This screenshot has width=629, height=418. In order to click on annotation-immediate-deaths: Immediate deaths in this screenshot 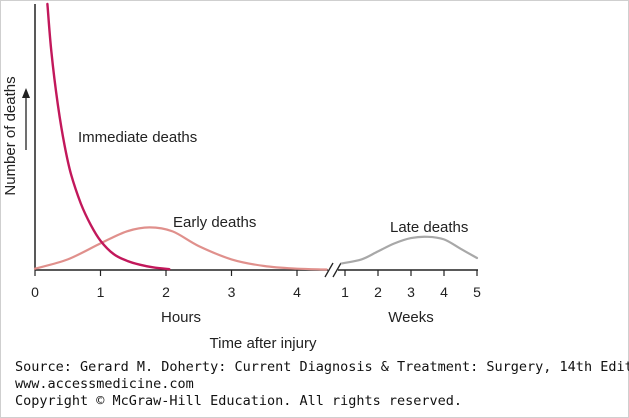, I will do `click(137, 137)`.